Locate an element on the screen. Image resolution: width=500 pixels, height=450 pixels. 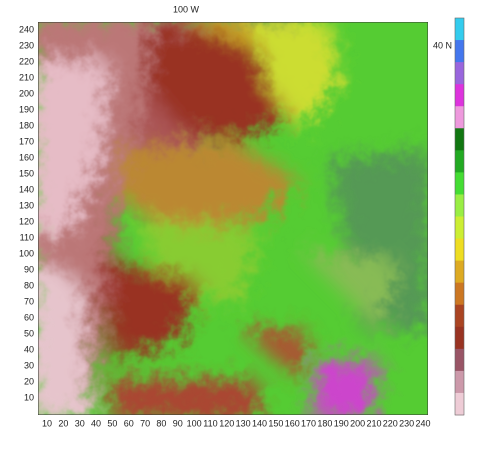
y-tick-label: 110 is located at coordinates (27, 237).